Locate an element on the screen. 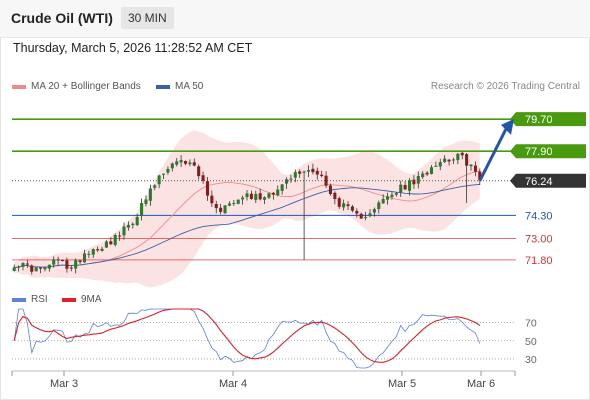 Image resolution: width=590 pixels, height=400 pixels. rsi-9ma-line is located at coordinates (247, 335).